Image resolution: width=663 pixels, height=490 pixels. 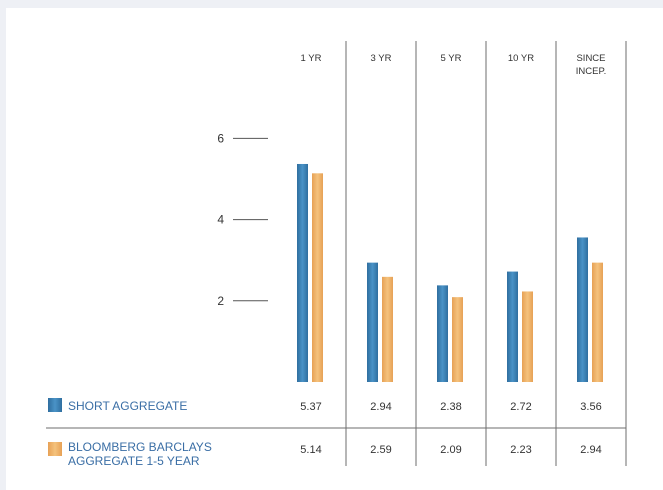 I want to click on value-bloomberg-barclays-5-yr: 2.09, so click(x=450, y=450).